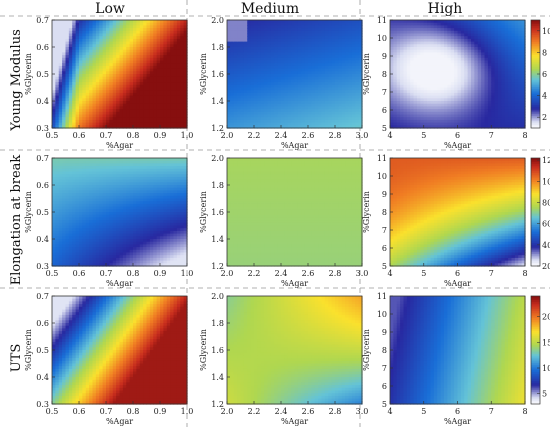 This screenshot has width=550, height=427. Describe the element at coordinates (384, 74) in the screenshot. I see `y-tick-label: 8` at that location.